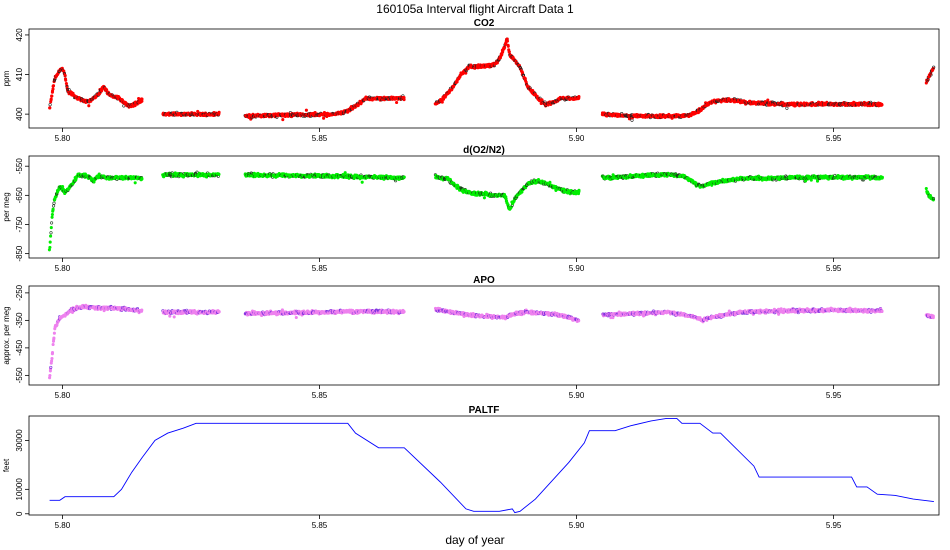 The height and width of the screenshot is (550, 950). Describe the element at coordinates (19, 35) in the screenshot. I see `y-tick-label: 420` at that location.